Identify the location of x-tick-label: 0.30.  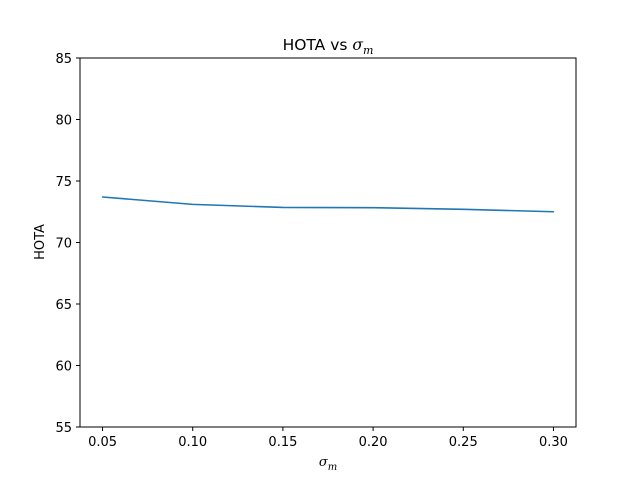
(553, 442).